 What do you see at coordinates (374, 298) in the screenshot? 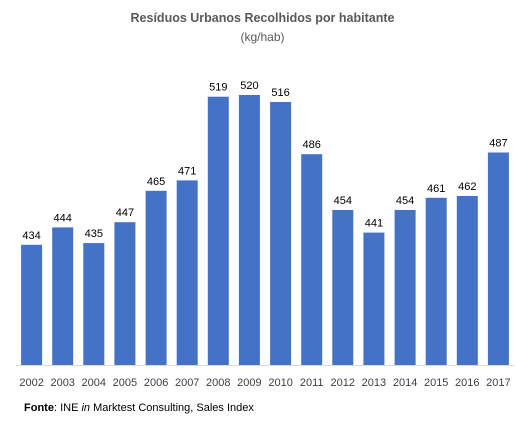
I see `bar-2013` at bounding box center [374, 298].